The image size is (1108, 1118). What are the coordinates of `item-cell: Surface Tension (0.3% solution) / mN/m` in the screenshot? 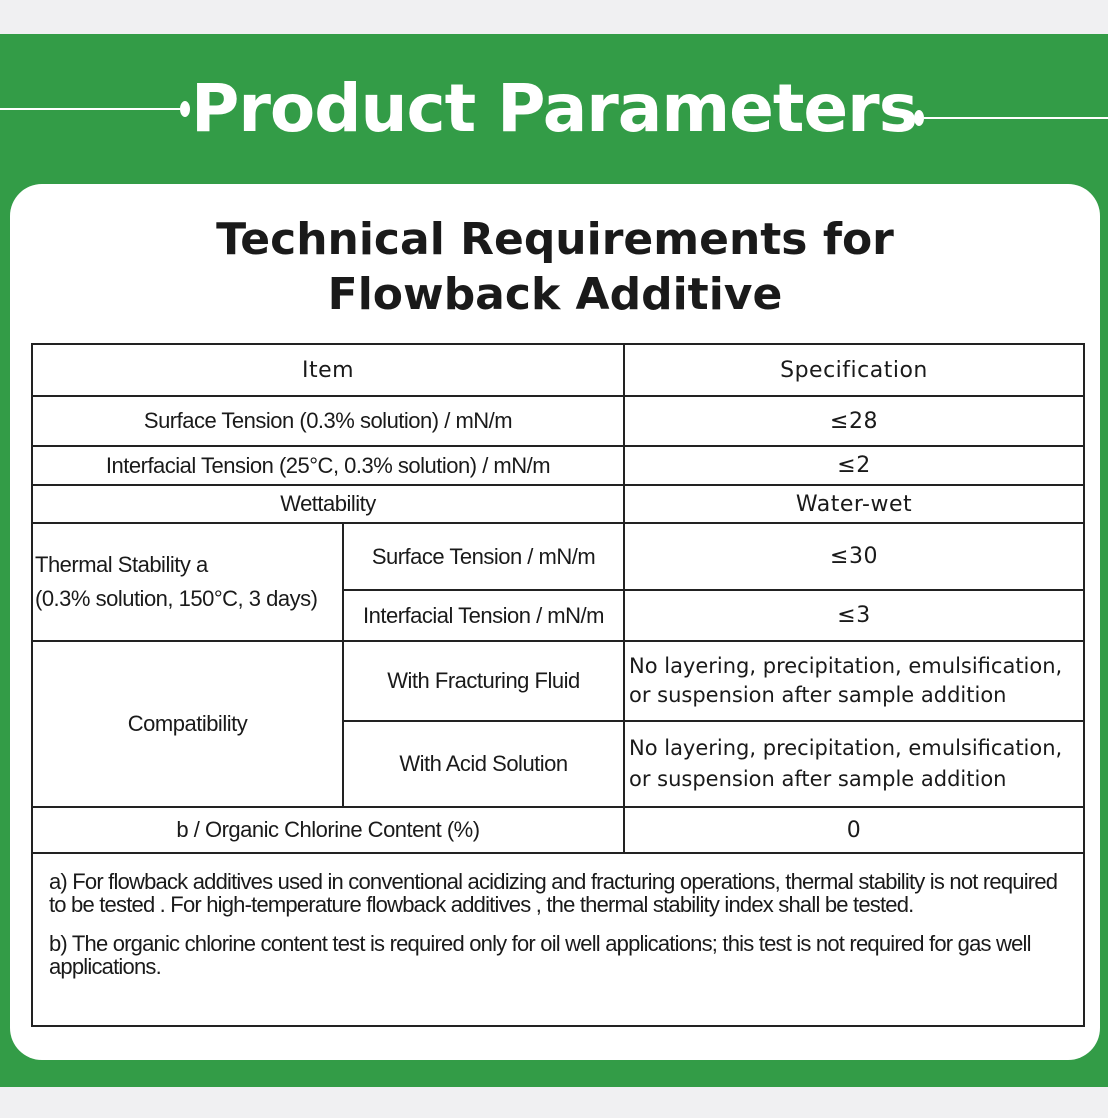 It's located at (328, 421).